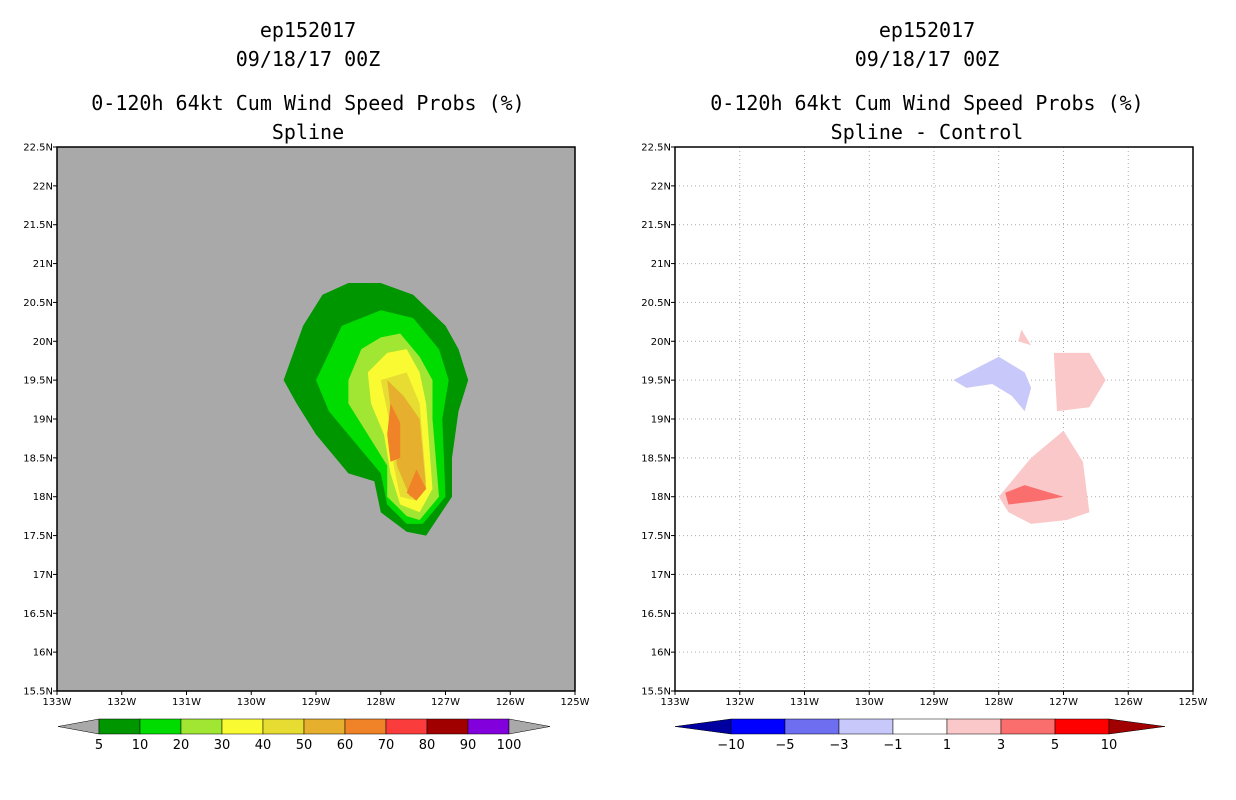 Image resolution: width=1236 pixels, height=800 pixels. I want to click on colorbar-label: 50, so click(304, 745).